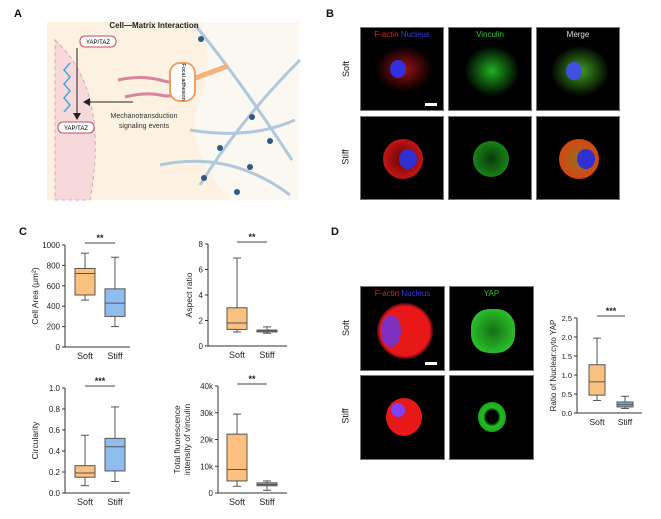  I want to click on arrow-down-icon, so click(77, 116).